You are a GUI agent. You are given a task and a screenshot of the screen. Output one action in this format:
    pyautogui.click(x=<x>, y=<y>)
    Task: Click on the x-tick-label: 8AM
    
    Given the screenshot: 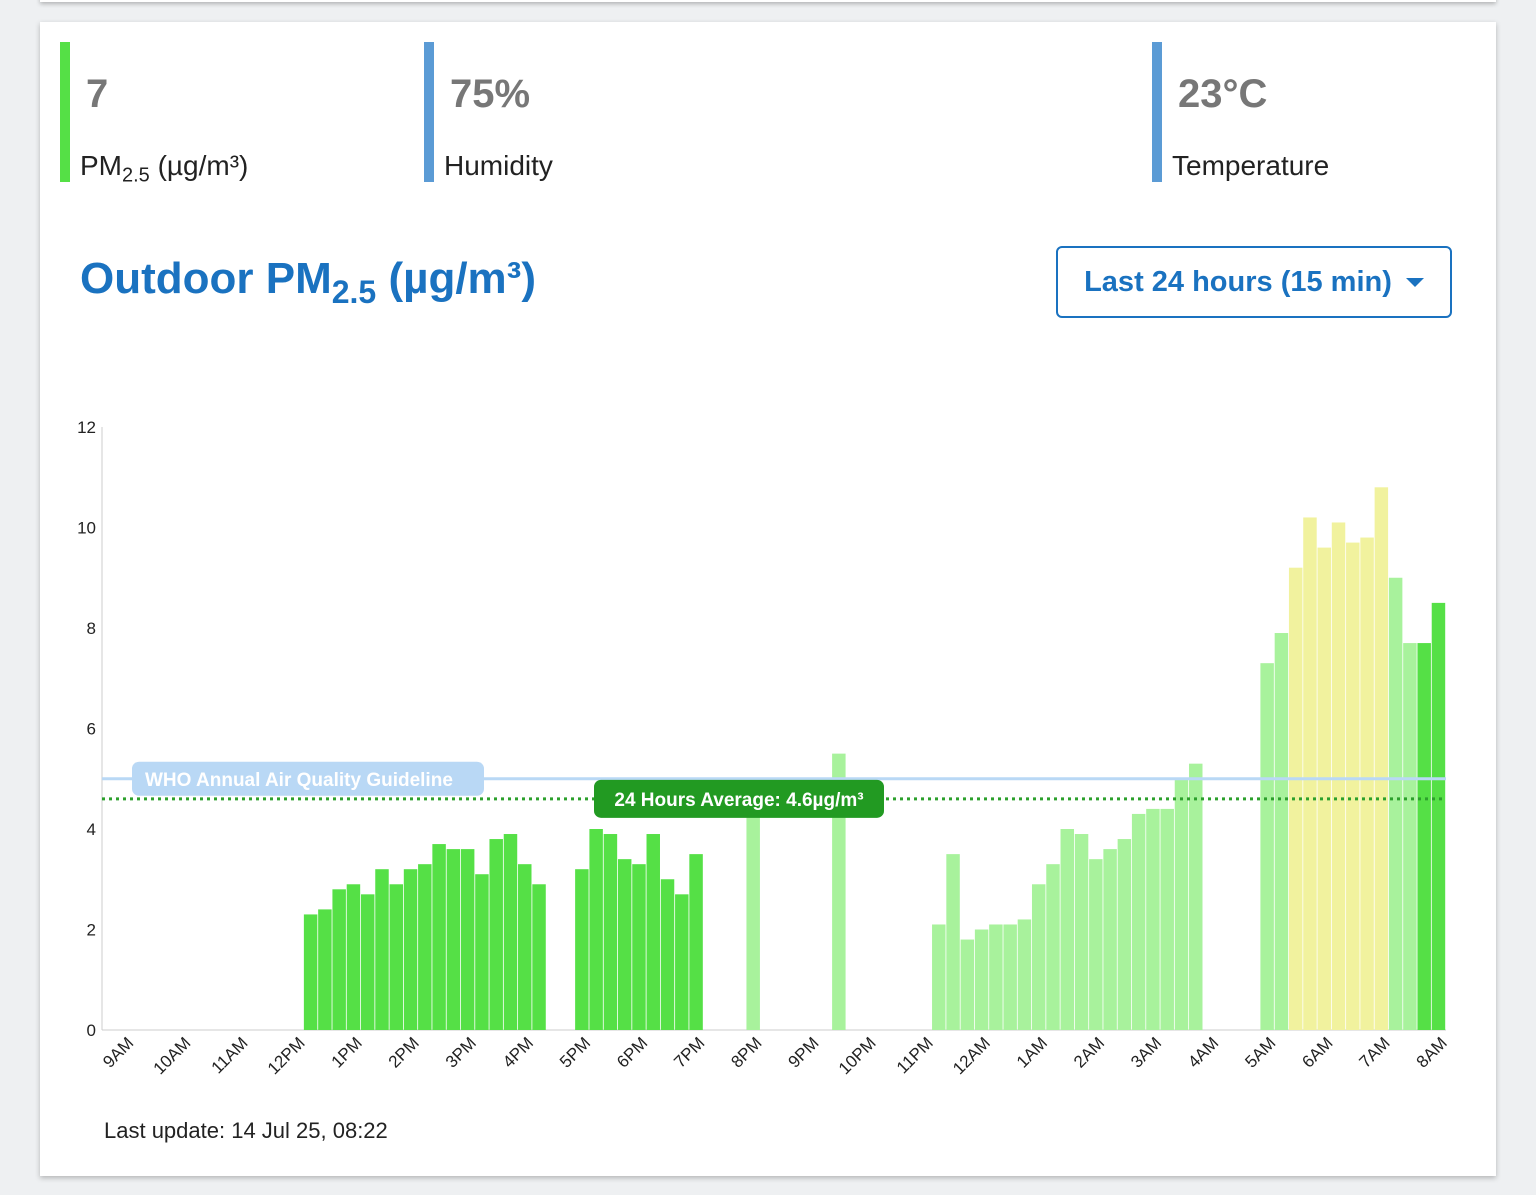 What is the action you would take?
    pyautogui.click(x=1432, y=1052)
    